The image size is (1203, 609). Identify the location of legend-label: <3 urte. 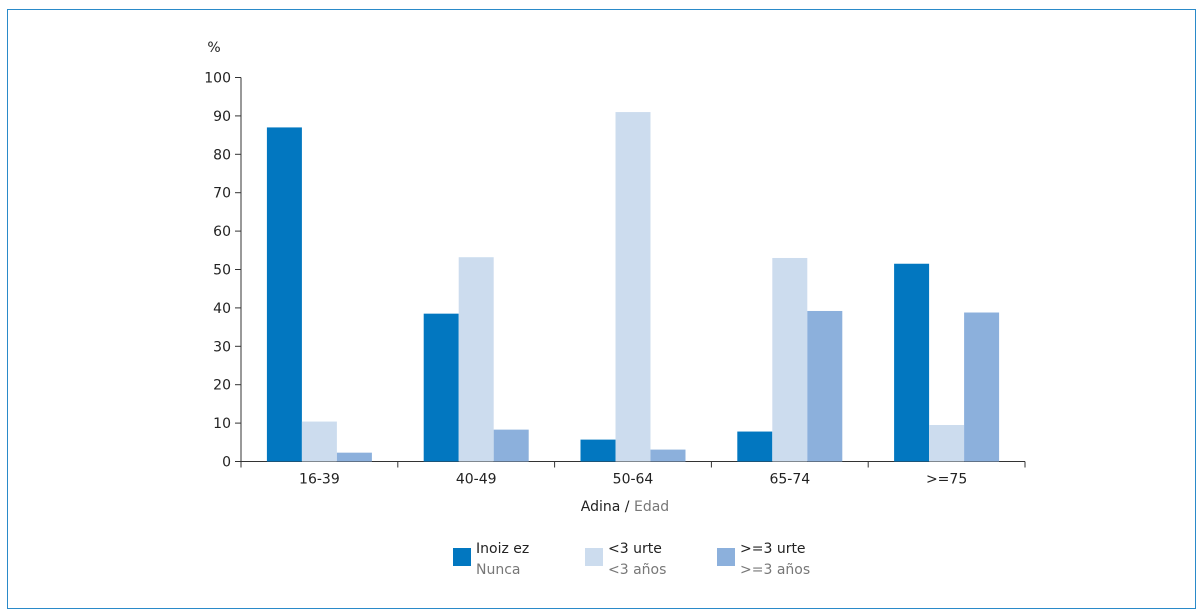
(635, 549).